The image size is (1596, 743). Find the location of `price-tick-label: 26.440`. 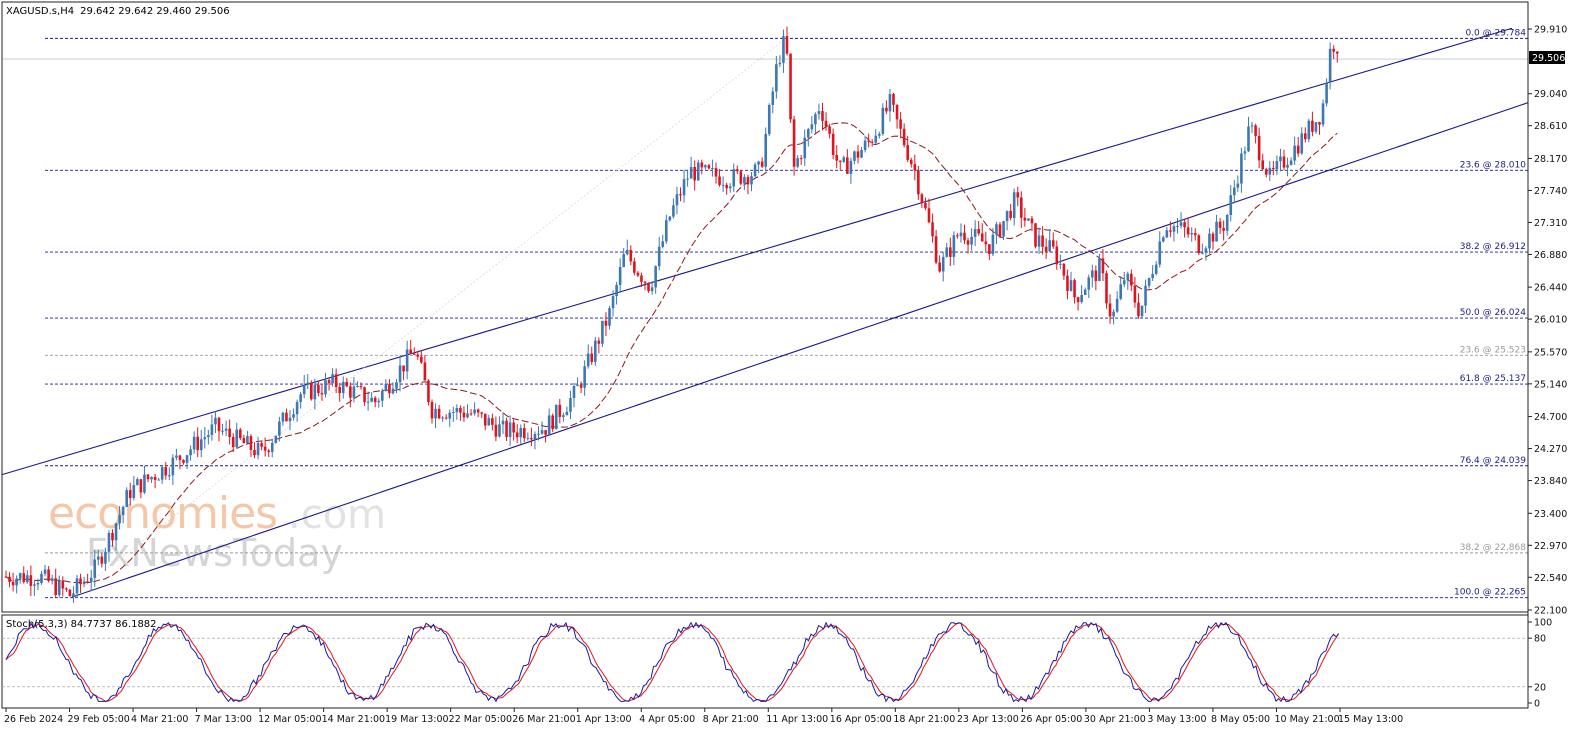

price-tick-label: 26.440 is located at coordinates (1550, 288).